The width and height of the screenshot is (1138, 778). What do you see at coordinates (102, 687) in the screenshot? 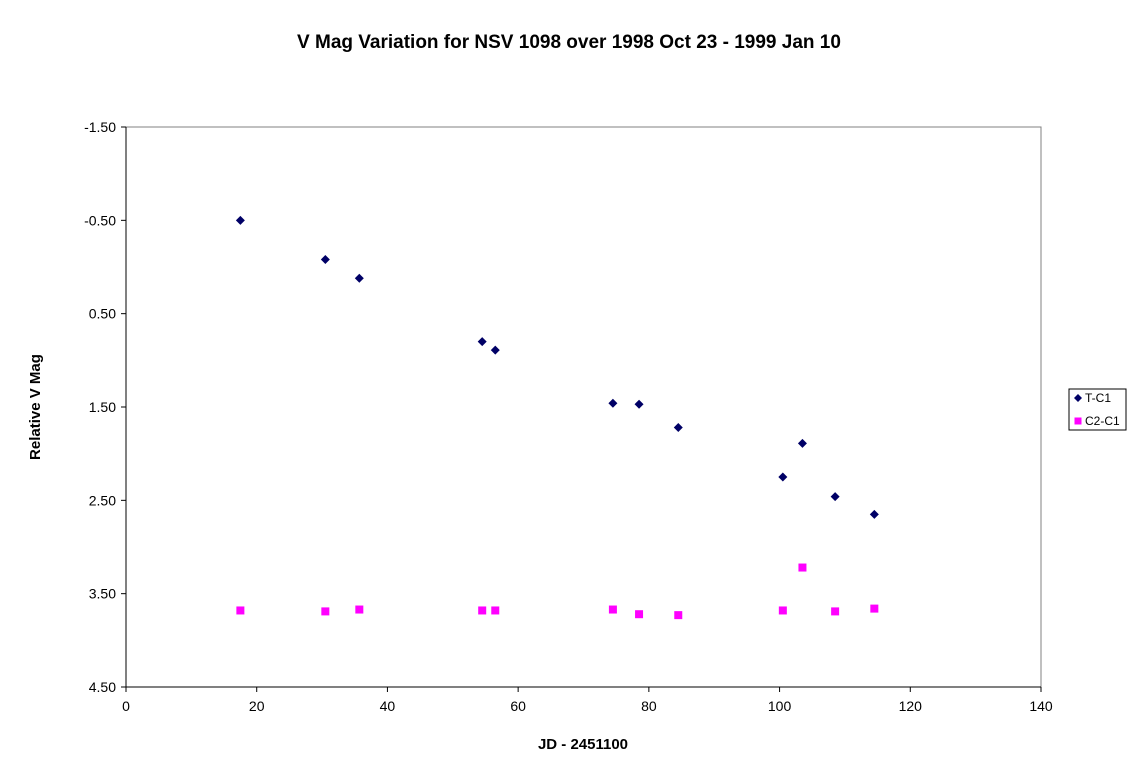
I see `y-tick-label: 4.50` at bounding box center [102, 687].